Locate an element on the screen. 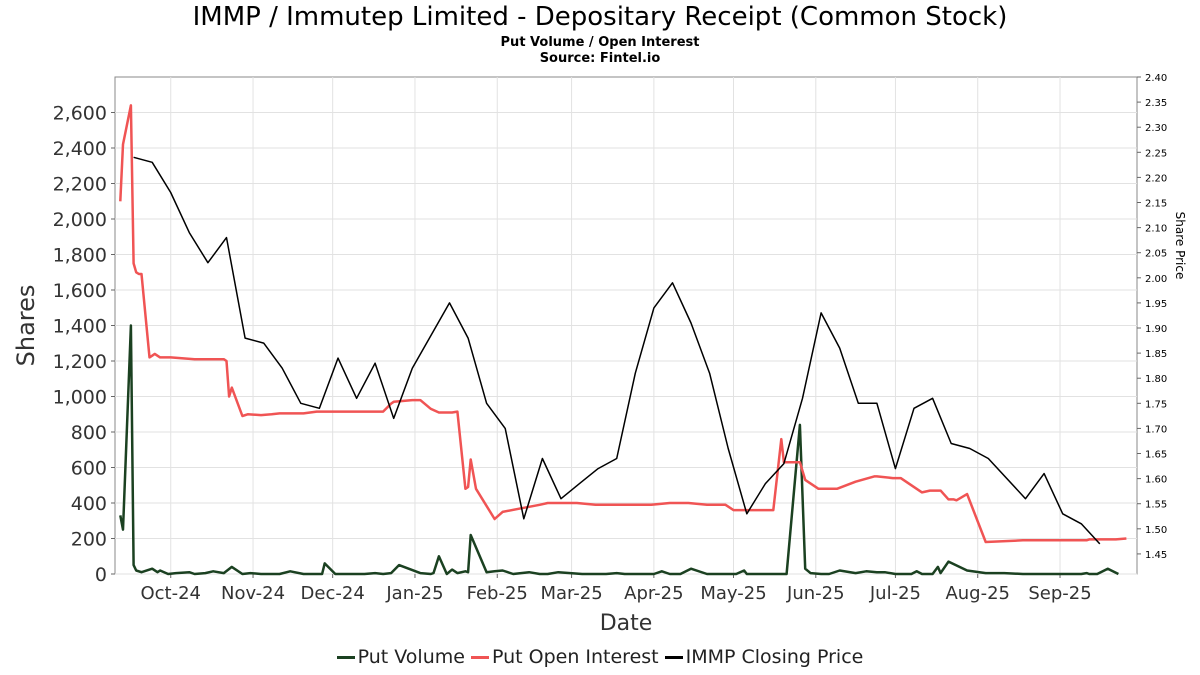 The height and width of the screenshot is (675, 1200). y2-axis-label: Share Price is located at coordinates (1180, 246).